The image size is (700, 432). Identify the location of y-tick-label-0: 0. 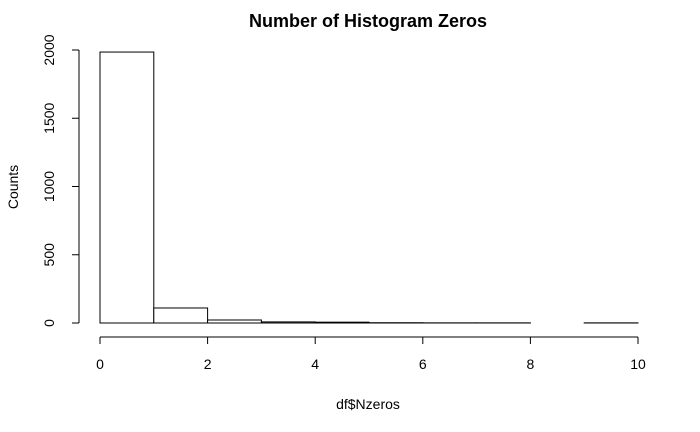
(49, 323).